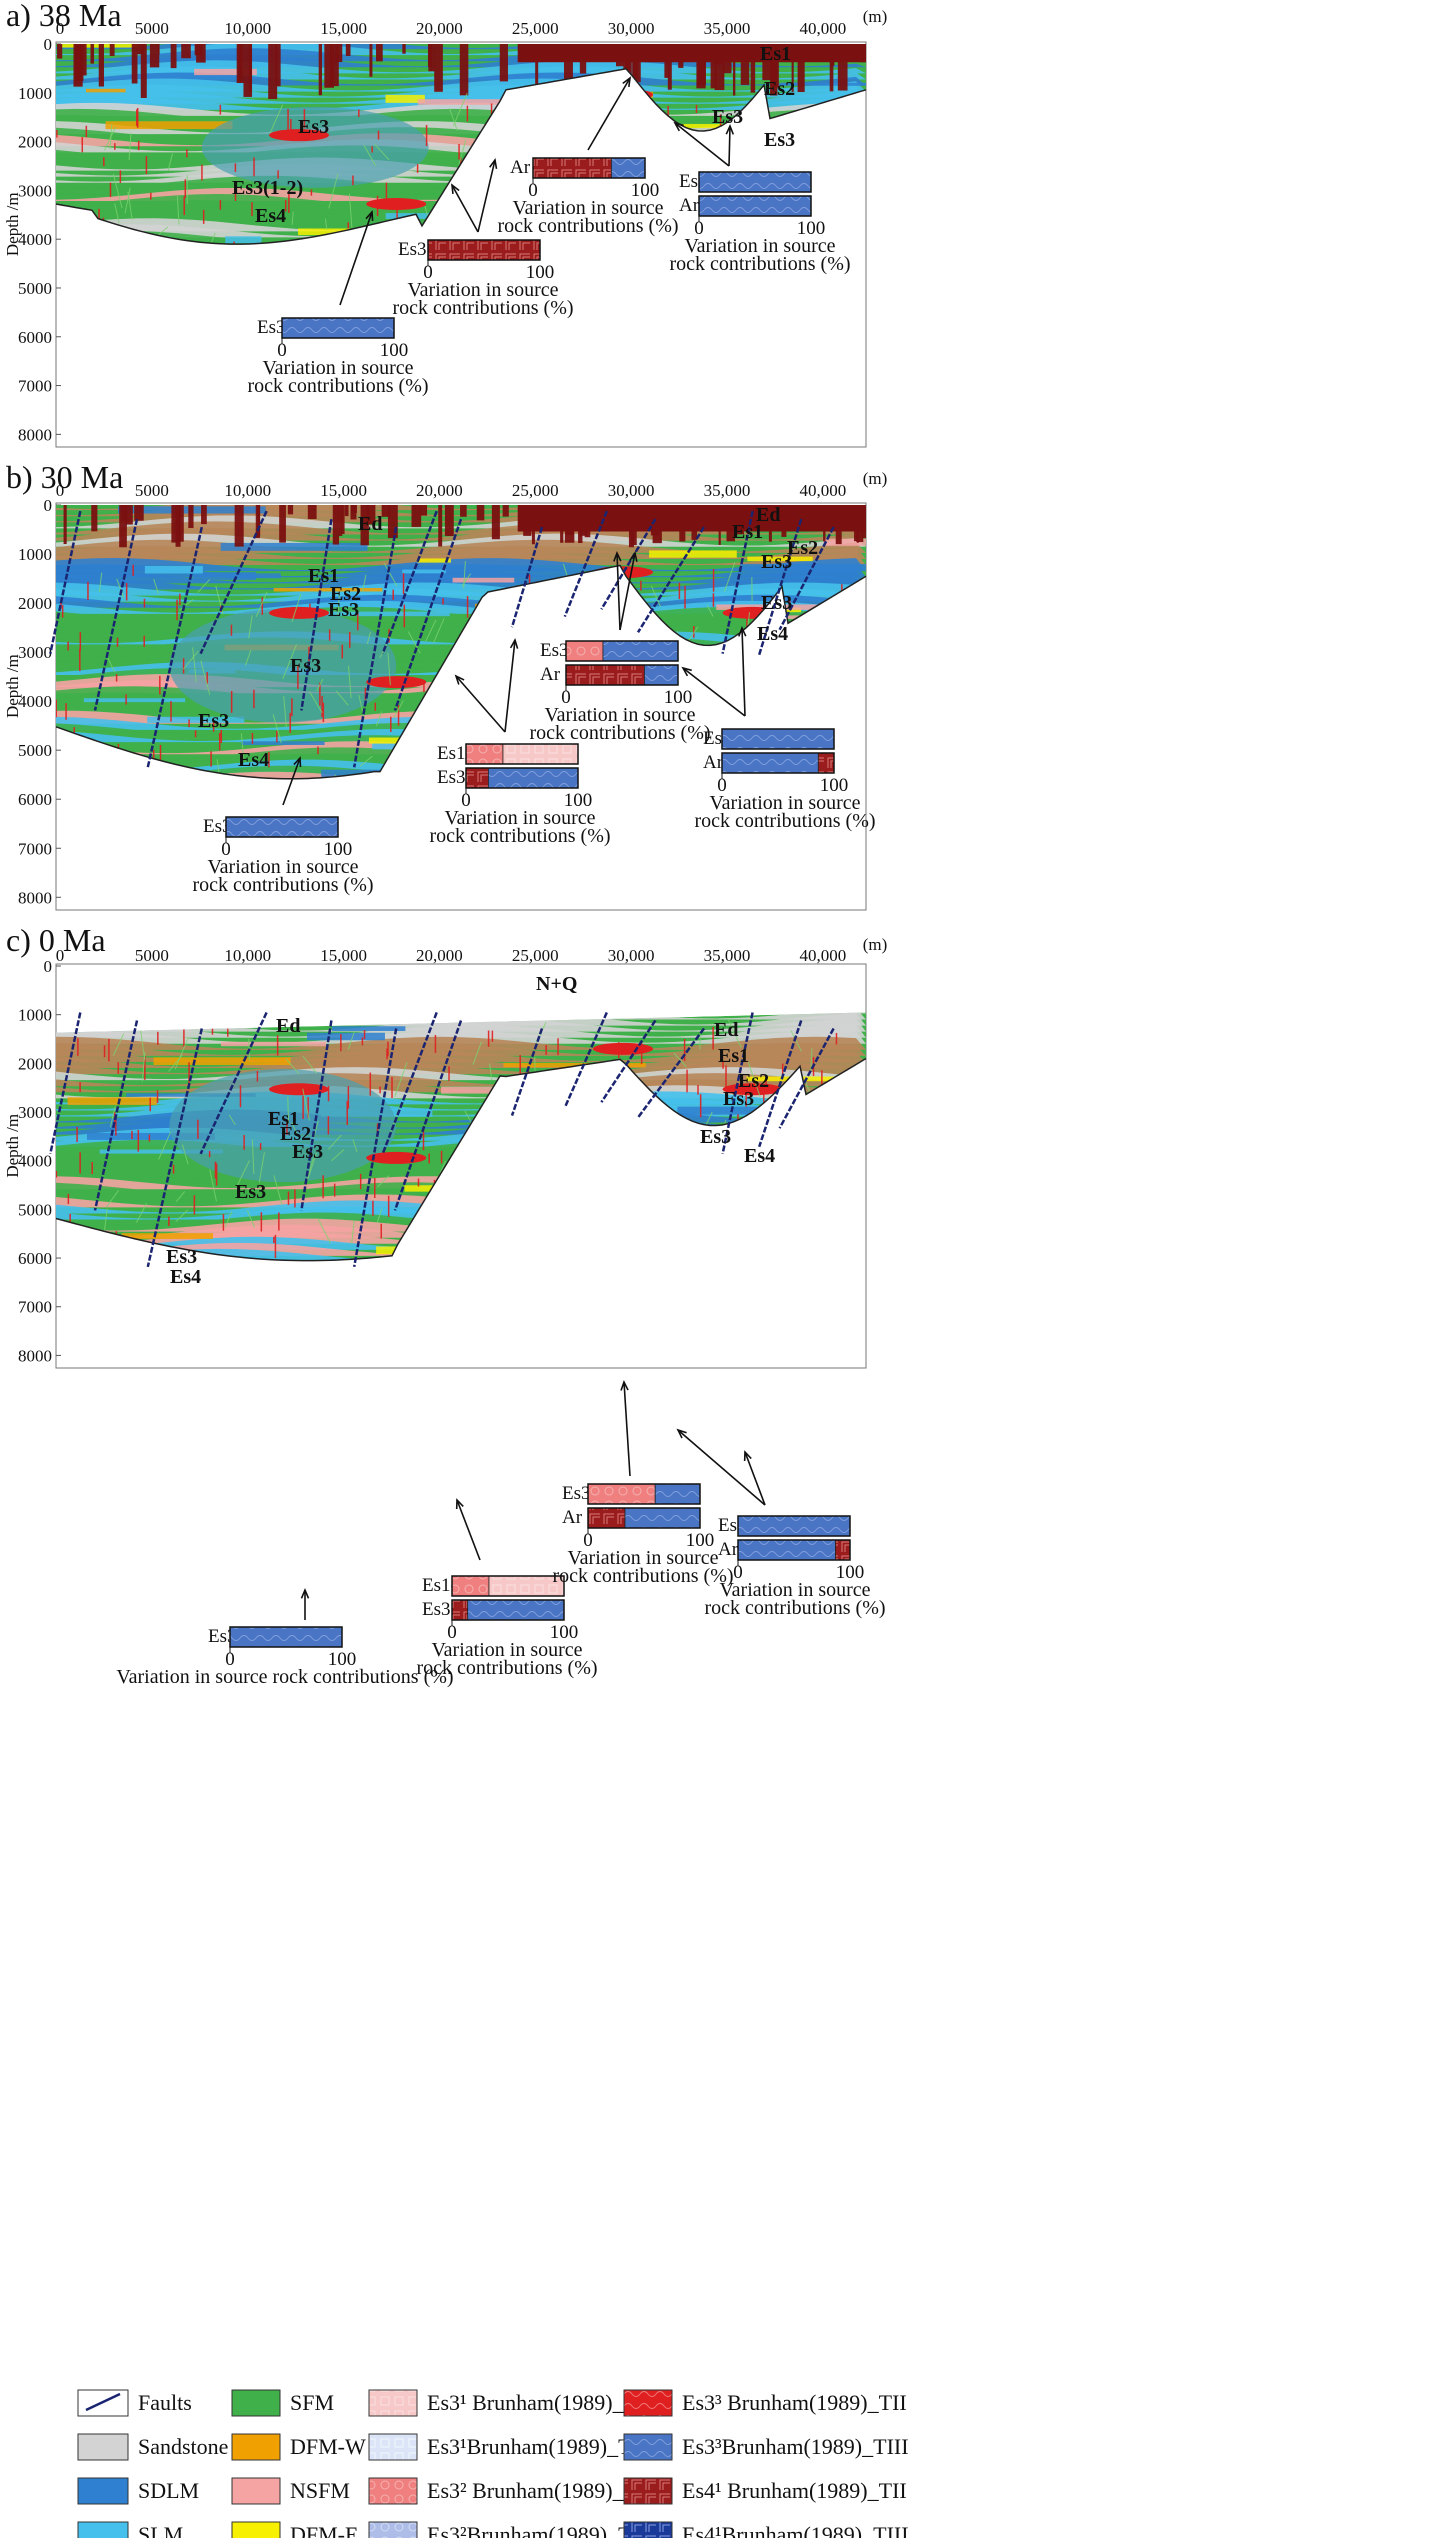  What do you see at coordinates (35, 288) in the screenshot?
I see `depth-tick-label: 5000` at bounding box center [35, 288].